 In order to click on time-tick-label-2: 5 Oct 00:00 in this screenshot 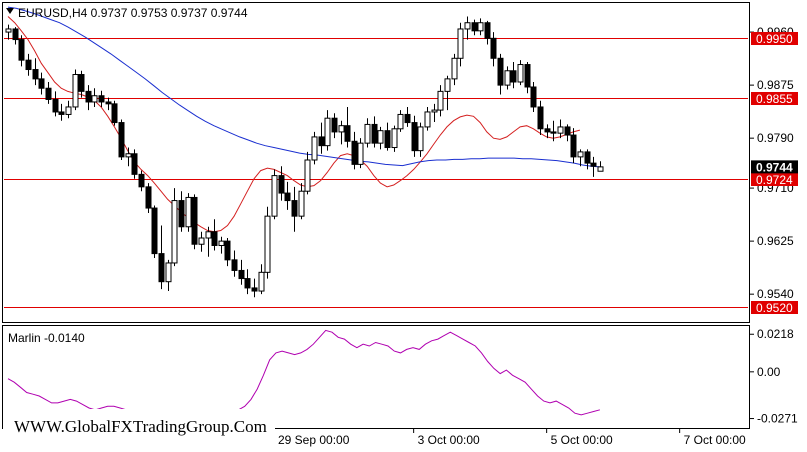, I will do `click(582, 440)`.